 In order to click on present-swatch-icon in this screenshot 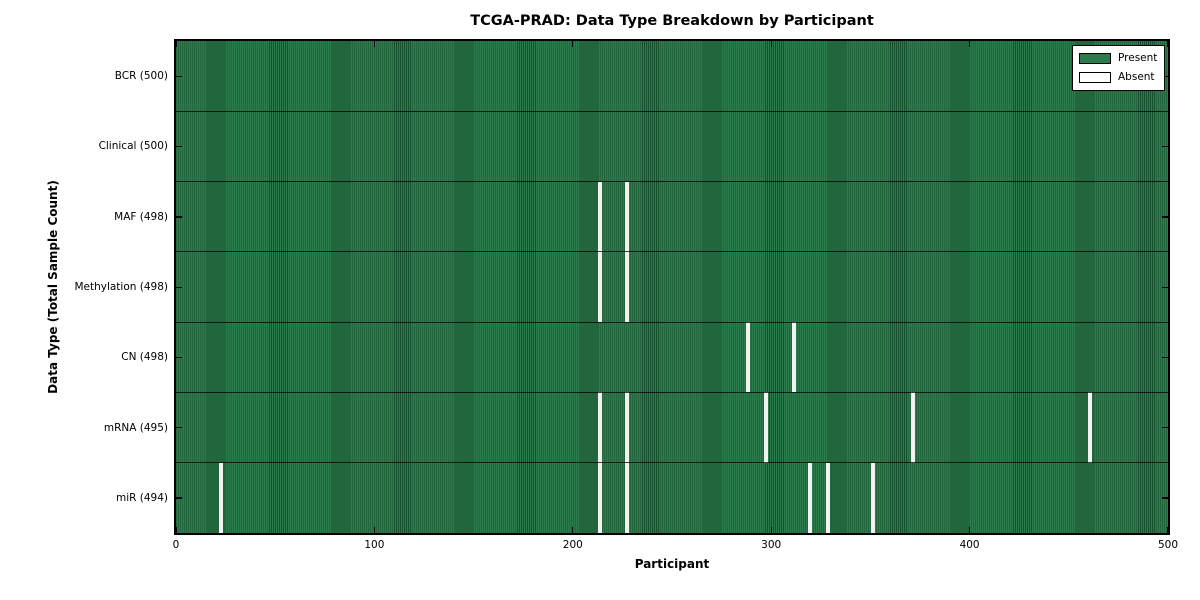, I will do `click(1095, 58)`.